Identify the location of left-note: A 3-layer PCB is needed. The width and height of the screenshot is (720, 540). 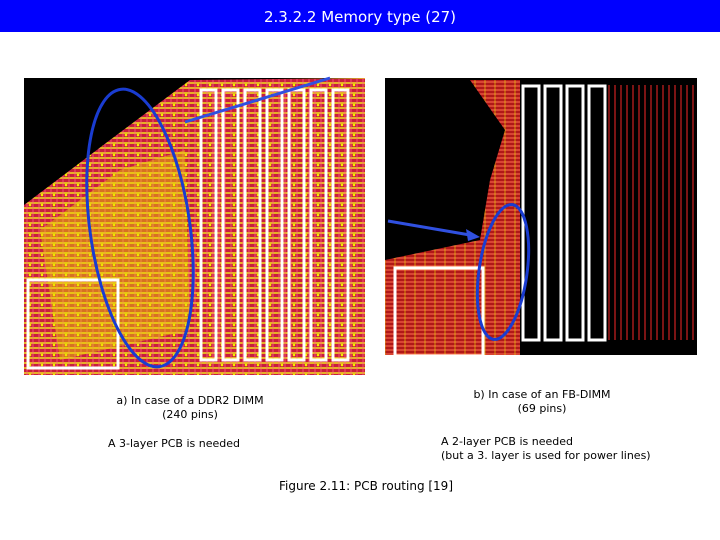
(174, 443).